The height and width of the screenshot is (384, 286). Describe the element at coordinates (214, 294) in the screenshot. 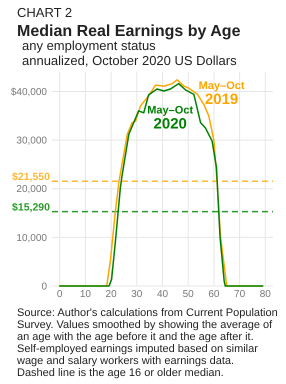

I see `x-tick-label: 60` at that location.